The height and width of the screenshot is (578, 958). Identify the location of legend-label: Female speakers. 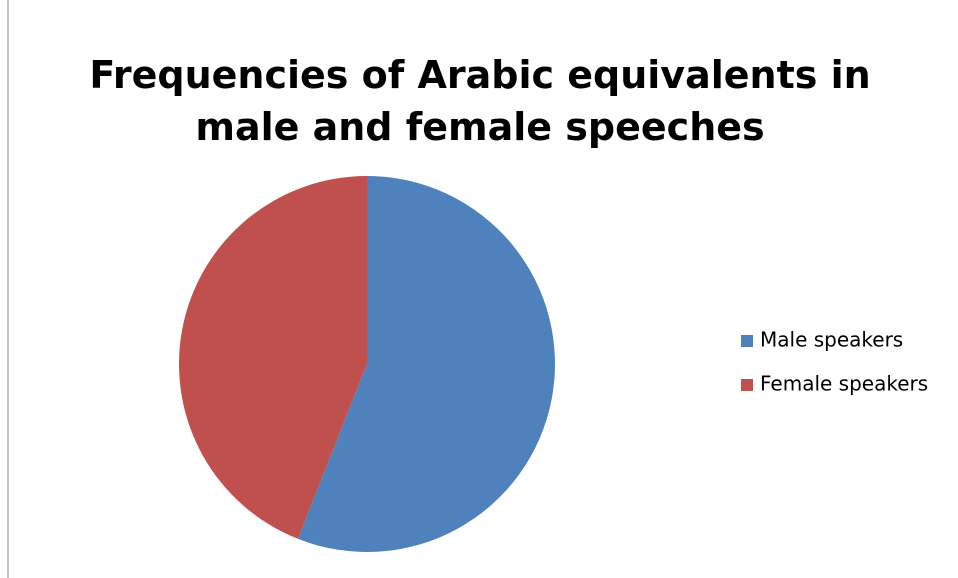
(844, 384).